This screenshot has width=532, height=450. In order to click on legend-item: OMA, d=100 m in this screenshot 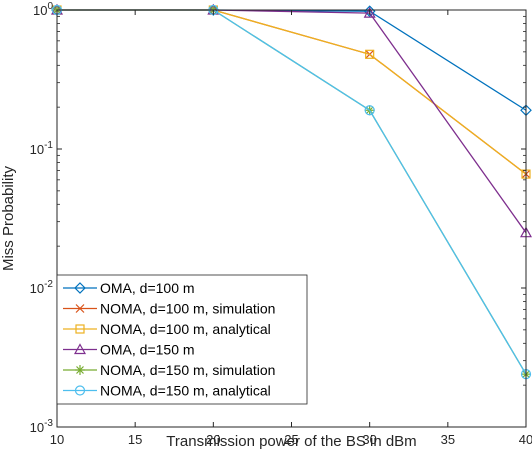, I will do `click(129, 288)`.